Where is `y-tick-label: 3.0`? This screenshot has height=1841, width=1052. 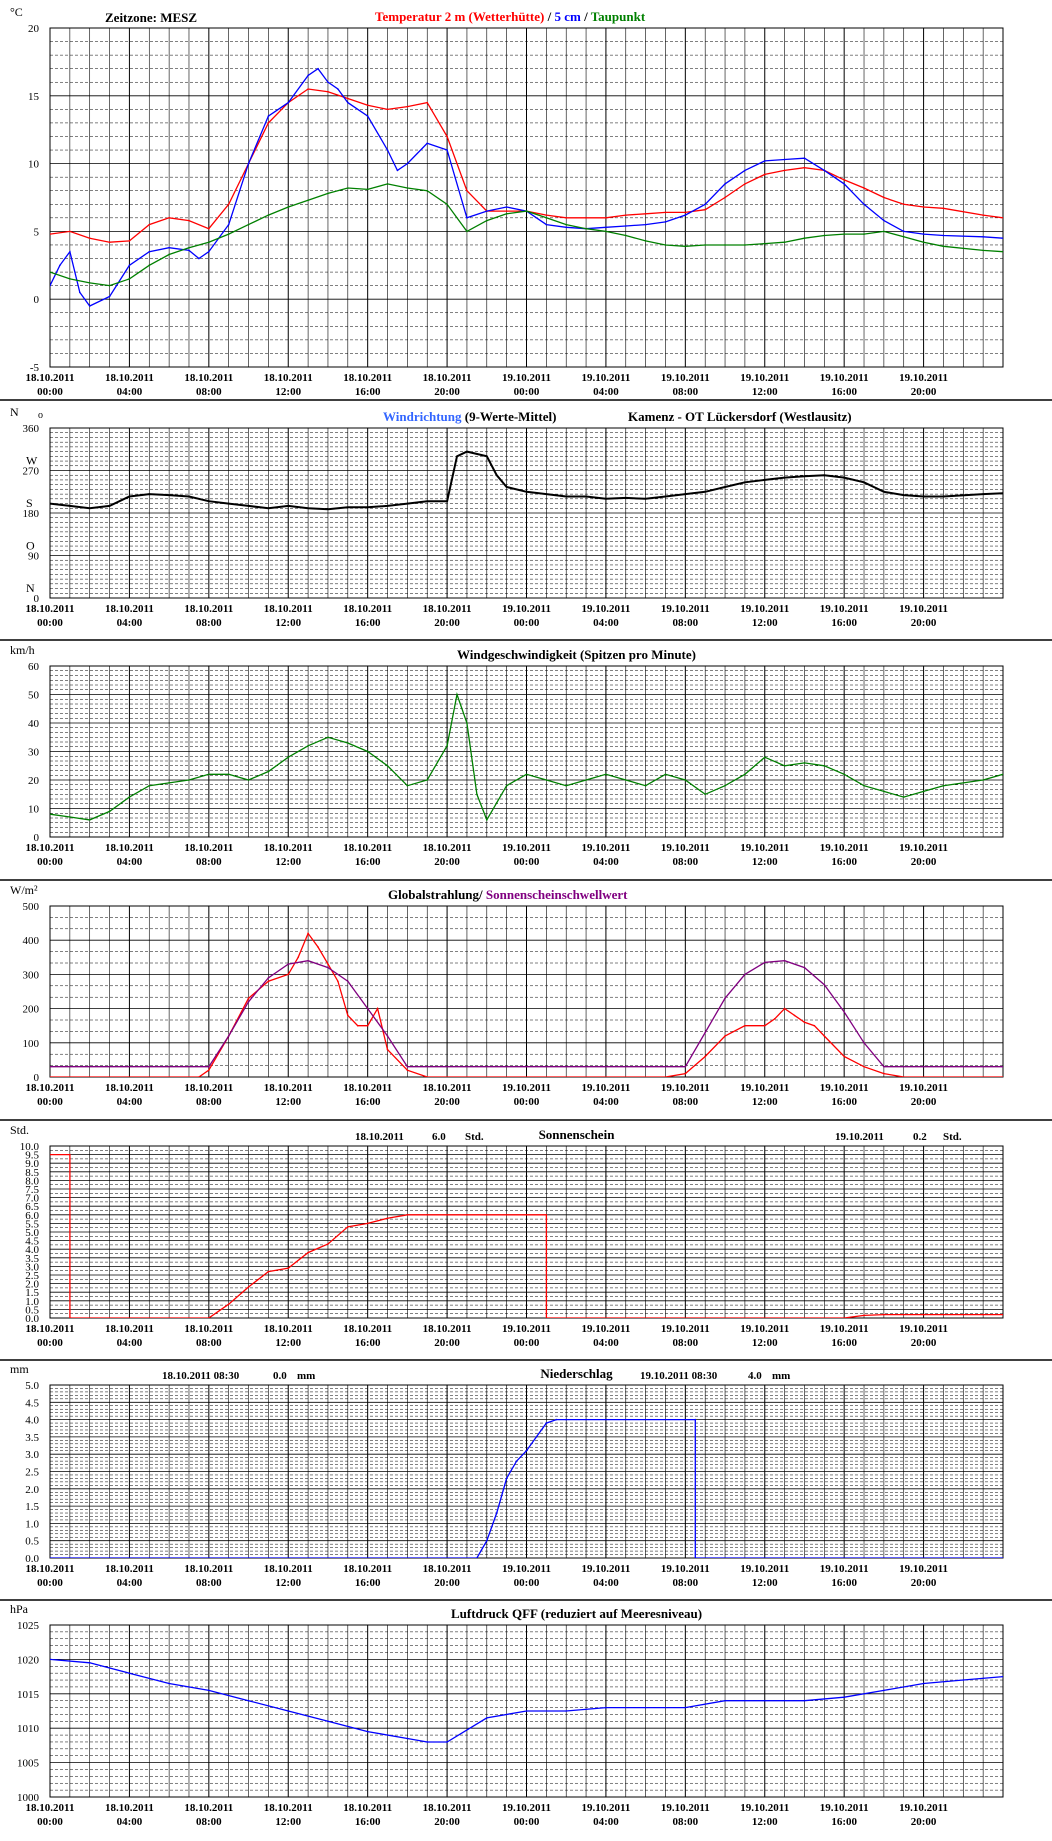
y-tick-label: 3.0 is located at coordinates (32, 1267).